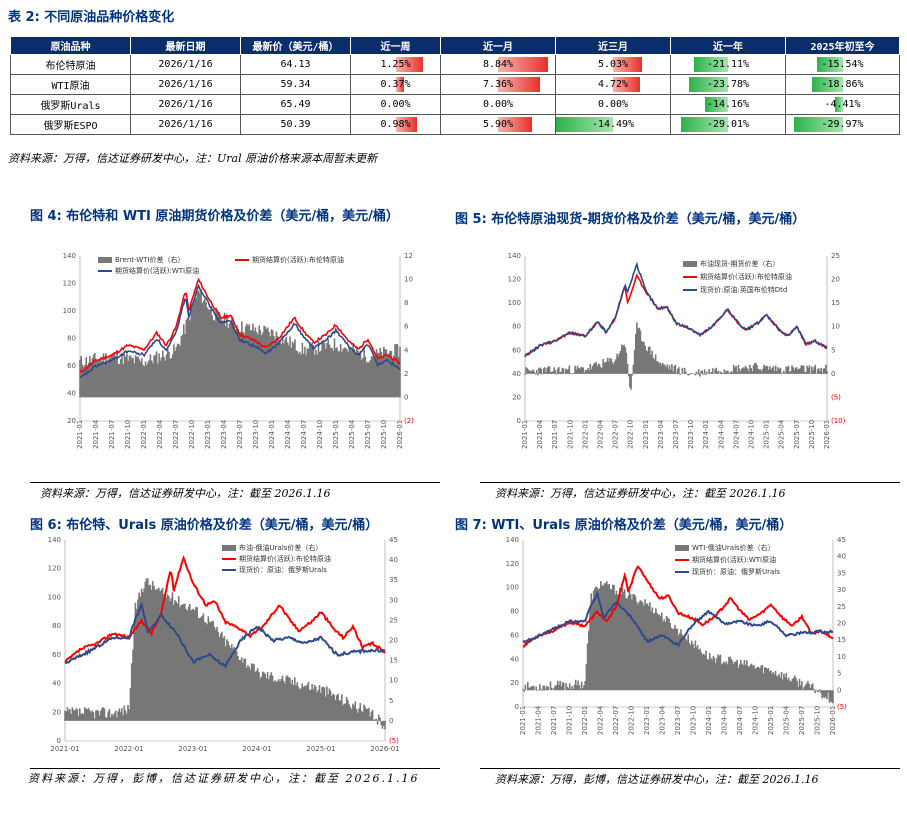 Image resolution: width=907 pixels, height=823 pixels. Describe the element at coordinates (516, 327) in the screenshot. I see `y-tick-left: 80` at that location.